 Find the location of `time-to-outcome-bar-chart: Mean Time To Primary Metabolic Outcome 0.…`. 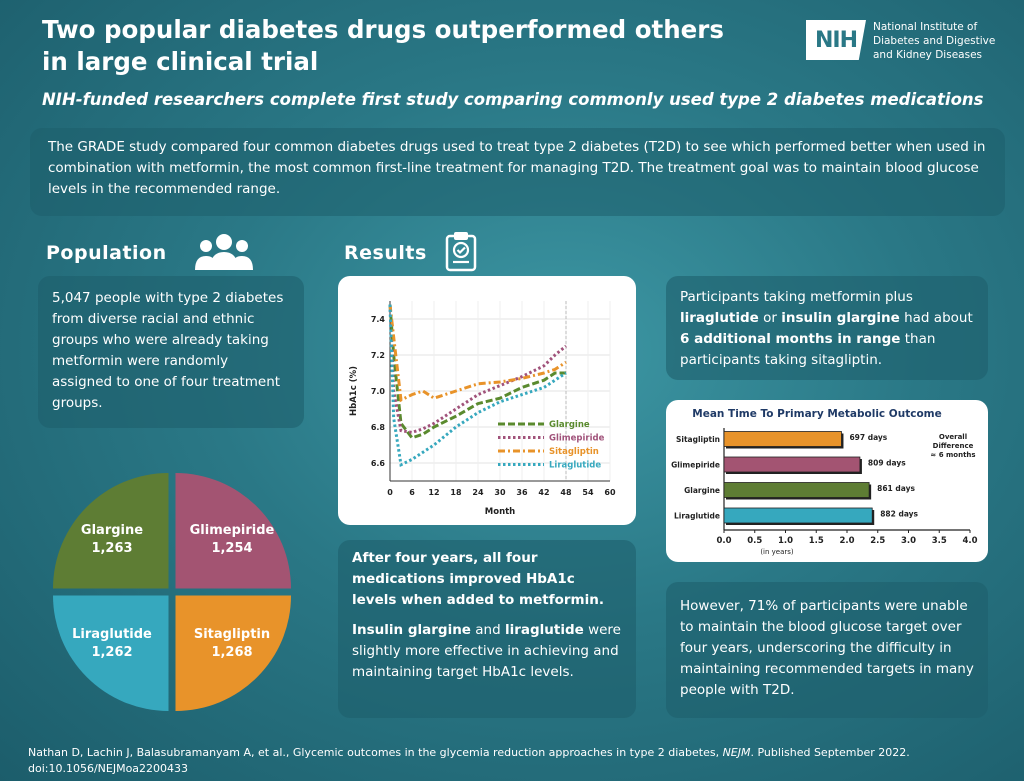

time-to-outcome-bar-chart: Mean Time To Primary Metabolic Outcome 0.… is located at coordinates (824, 482).